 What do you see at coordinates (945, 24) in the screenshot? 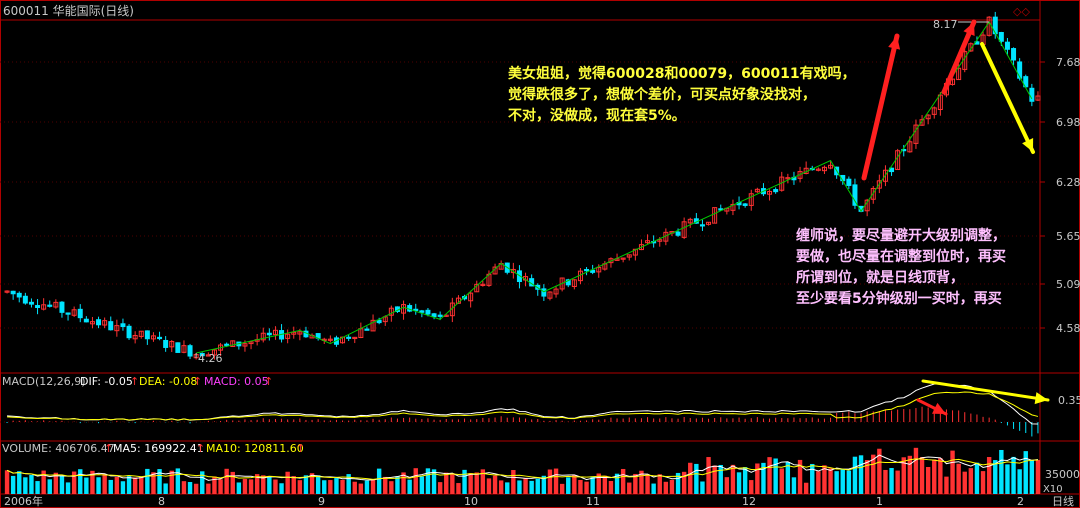
I see `high-price-label: 8.17` at bounding box center [945, 24].